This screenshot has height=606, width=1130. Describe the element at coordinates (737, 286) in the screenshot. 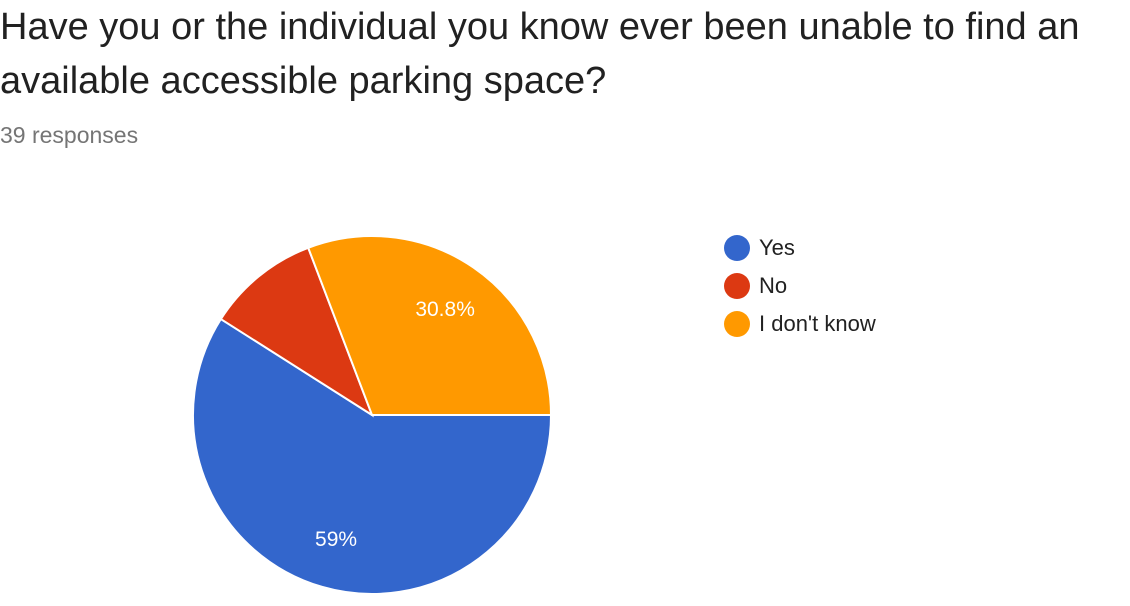

I see `legend-swatch-no` at that location.